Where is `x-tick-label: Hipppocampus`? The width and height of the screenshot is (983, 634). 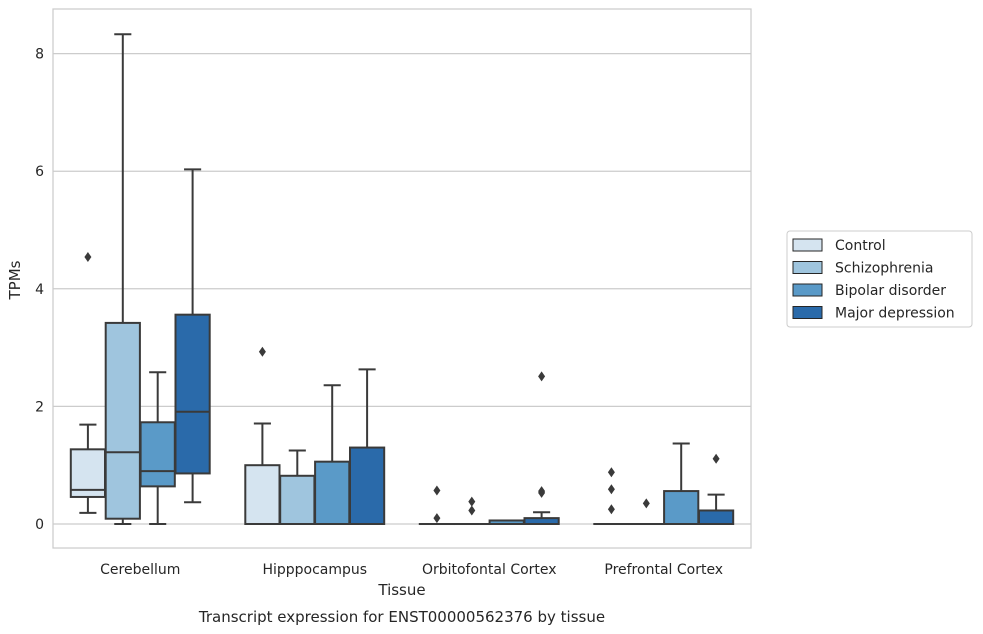
x-tick-label: Hipppocampus is located at coordinates (314, 570).